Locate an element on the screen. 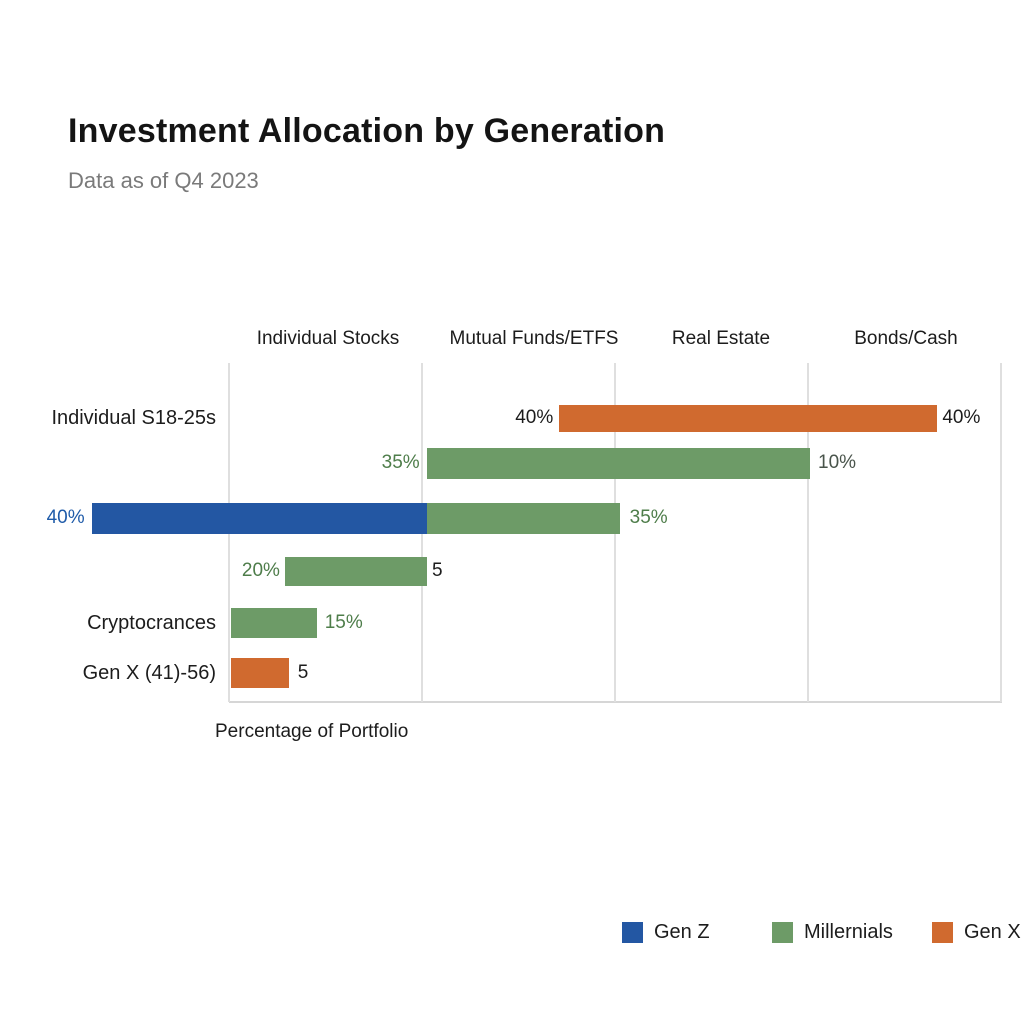  legend-swatch-millennials is located at coordinates (782, 932).